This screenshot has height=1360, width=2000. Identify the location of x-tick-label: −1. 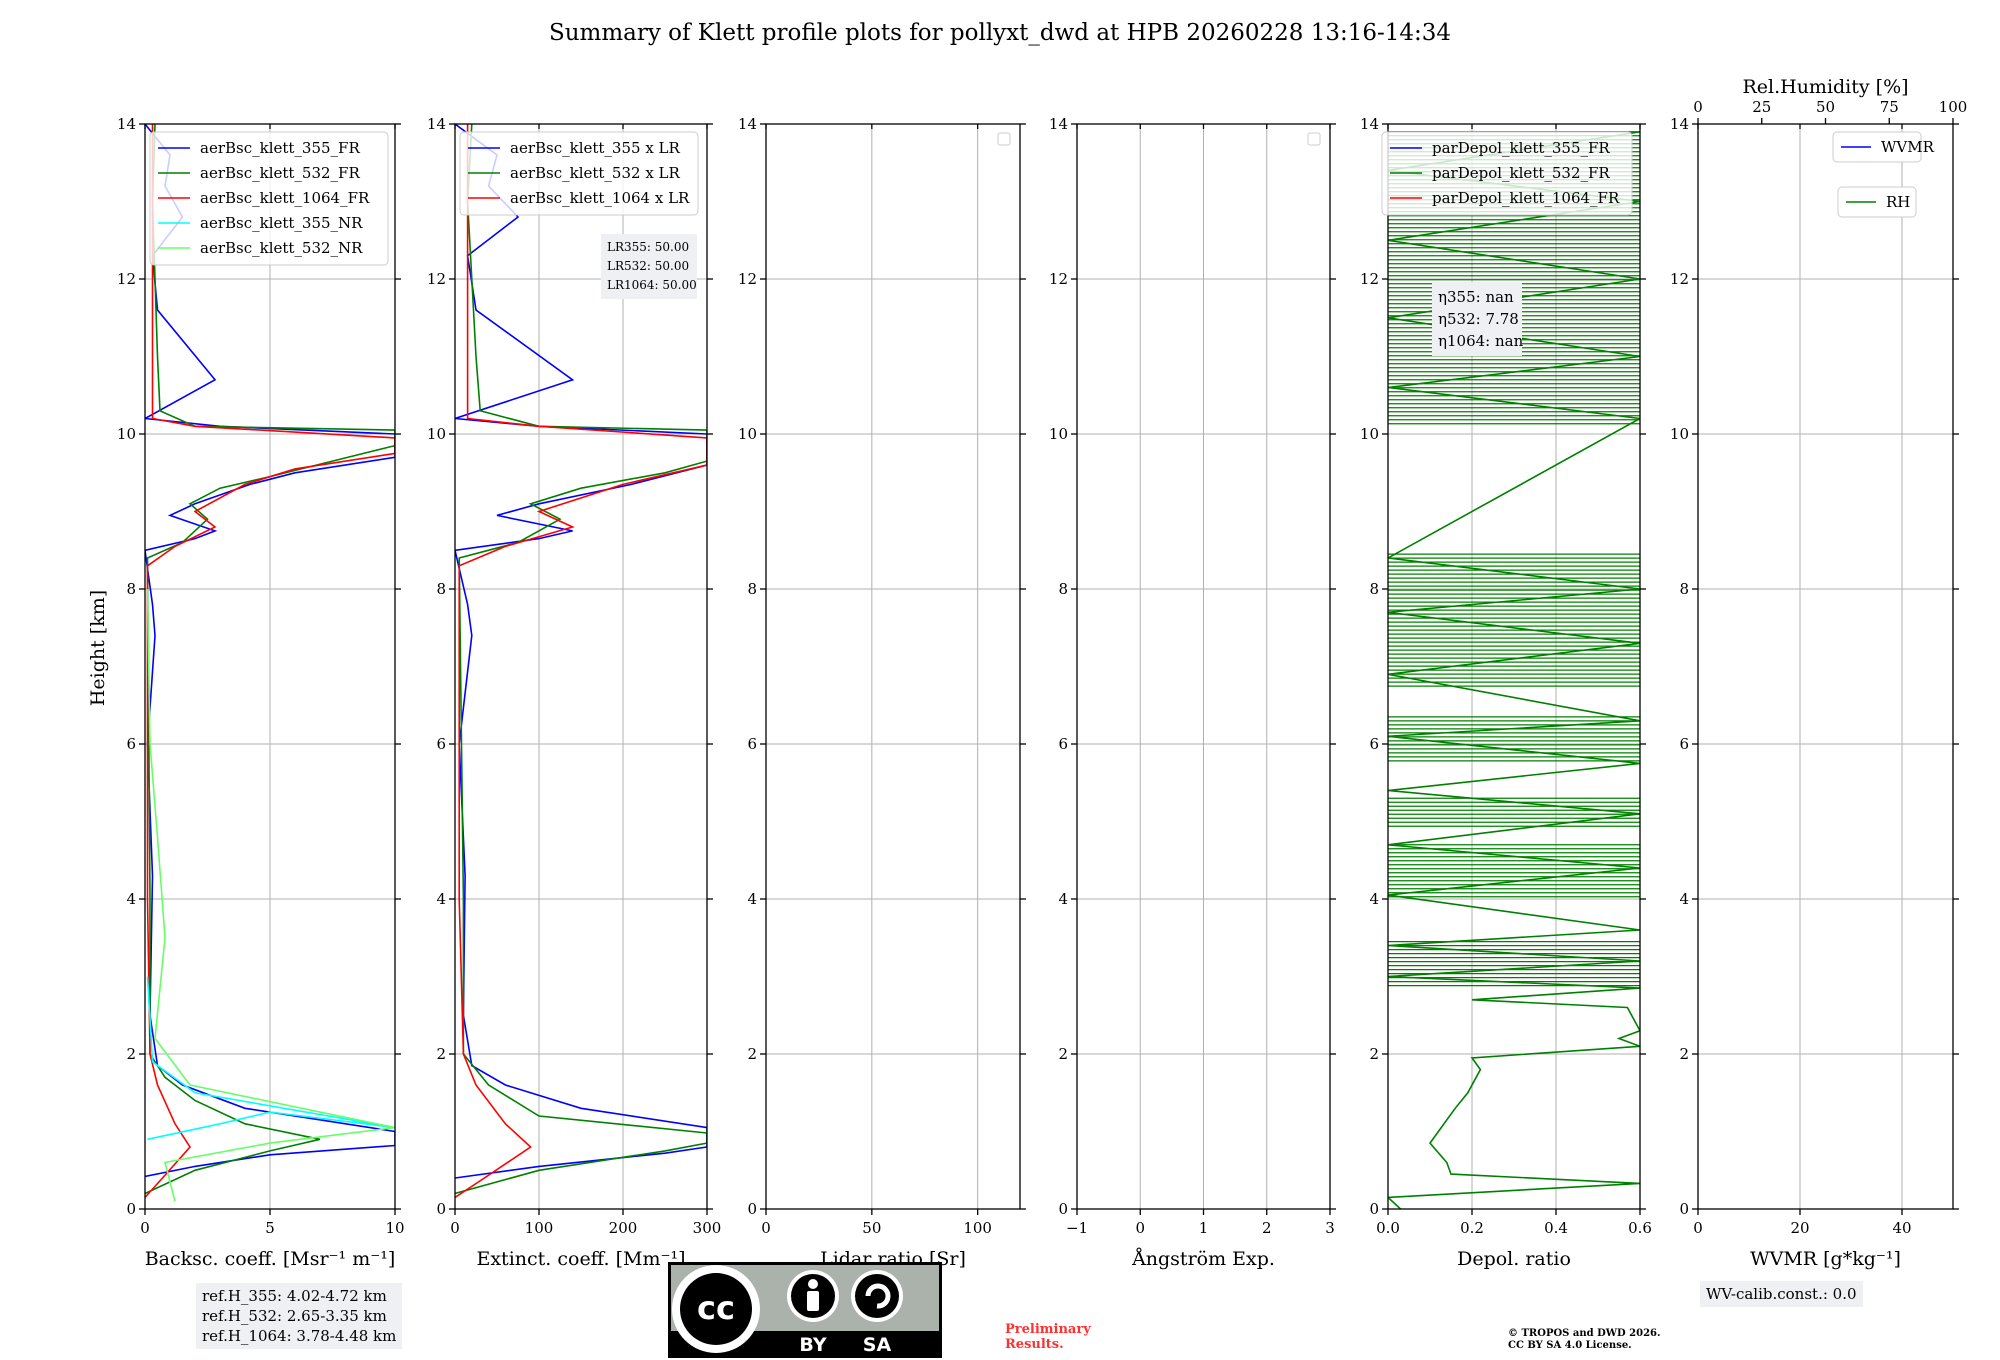
(1077, 1228).